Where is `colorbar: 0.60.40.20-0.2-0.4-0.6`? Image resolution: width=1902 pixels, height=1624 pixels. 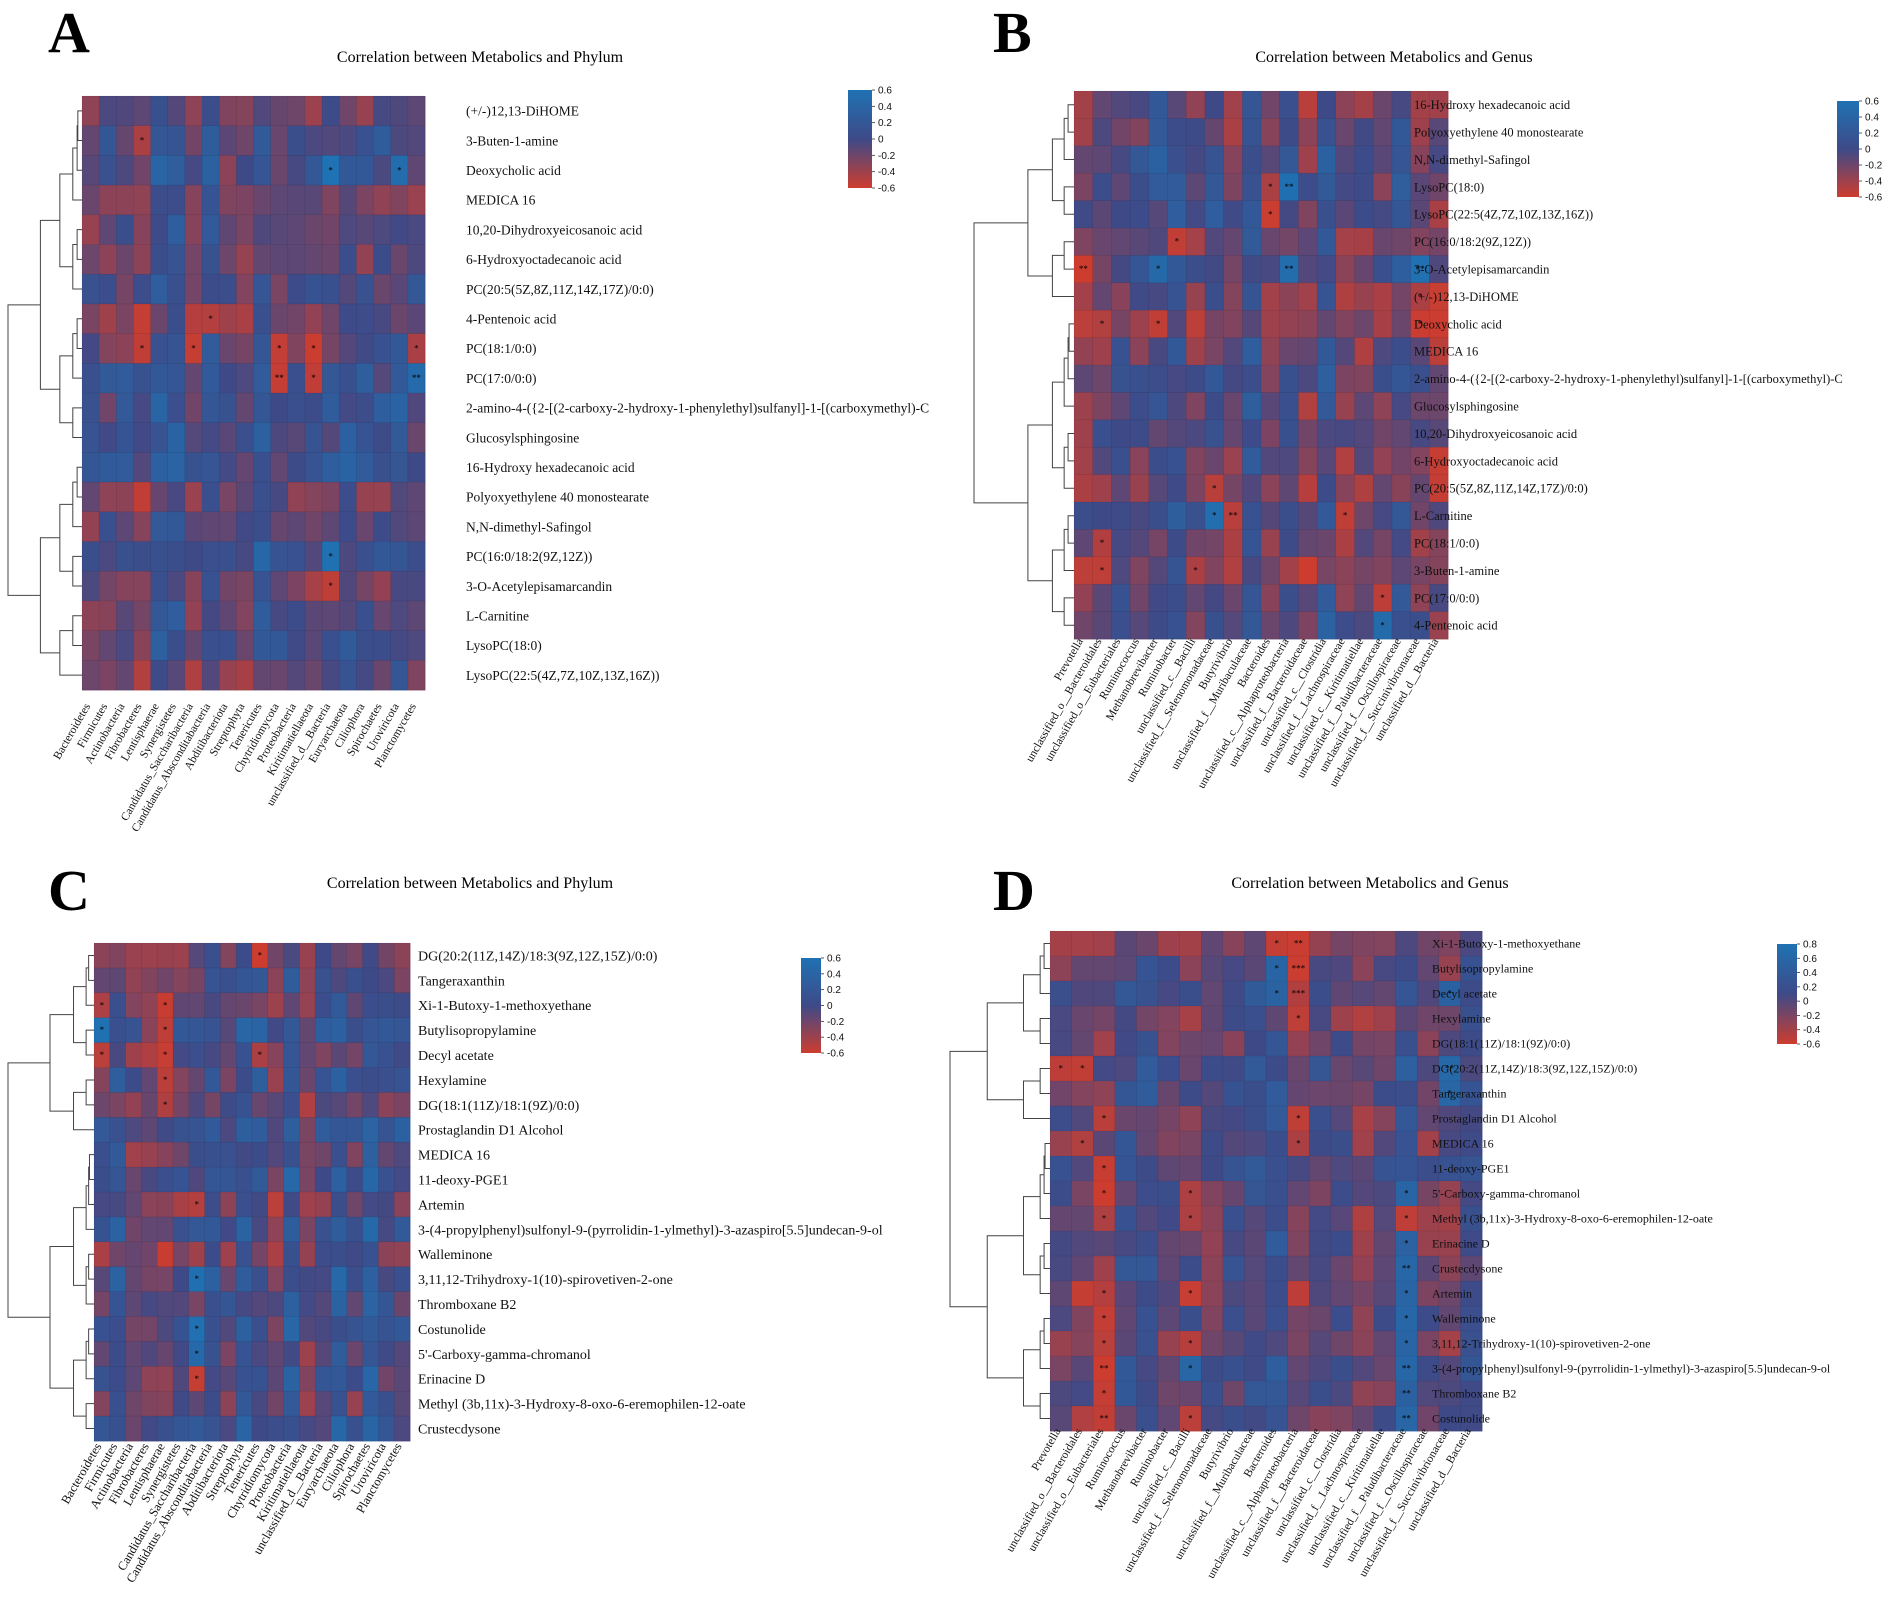
colorbar: 0.60.40.20-0.2-0.4-0.6 is located at coordinates (823, 1007).